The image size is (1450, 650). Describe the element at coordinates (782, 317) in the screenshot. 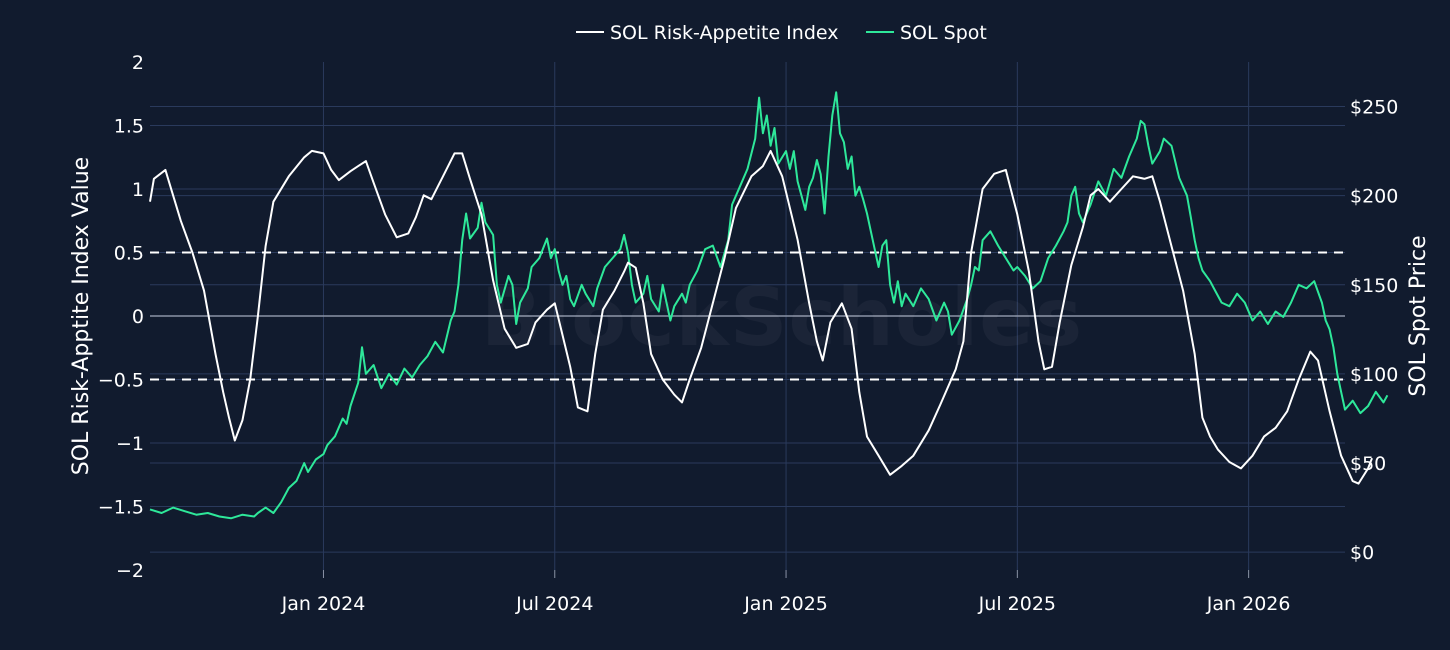

I see `watermark: BlockScholes` at that location.